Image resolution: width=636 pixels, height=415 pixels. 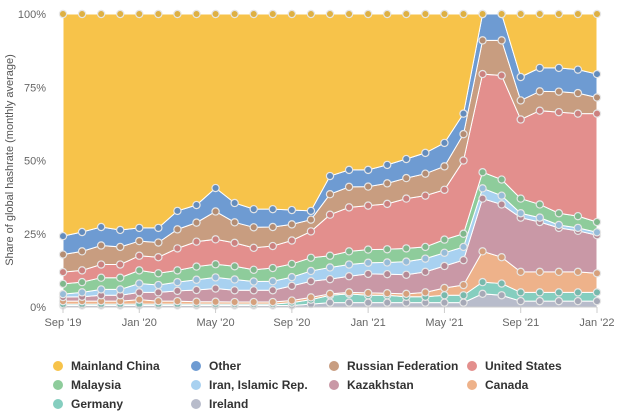 I want to click on legend-item: Canada, so click(x=535, y=384).